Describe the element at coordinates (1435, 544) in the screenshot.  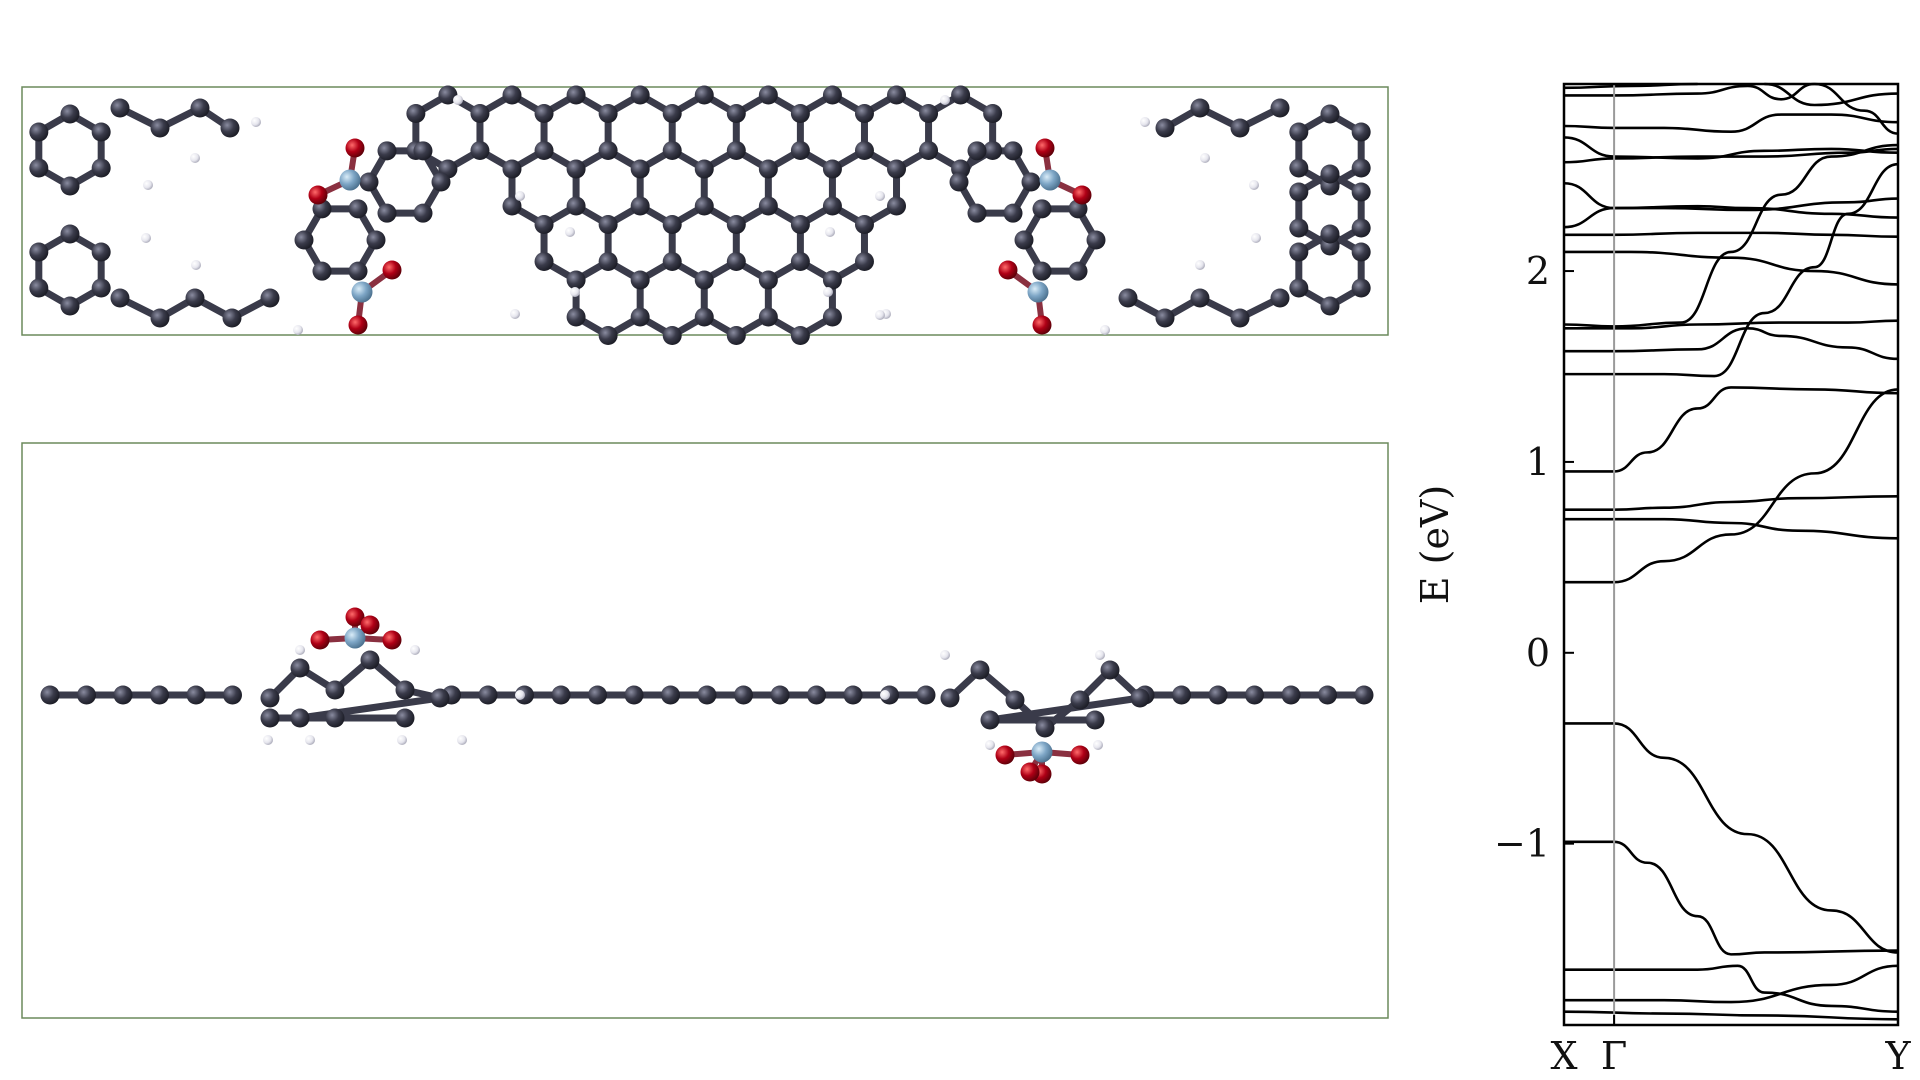
I see `y-axis-label: E (eV)` at that location.